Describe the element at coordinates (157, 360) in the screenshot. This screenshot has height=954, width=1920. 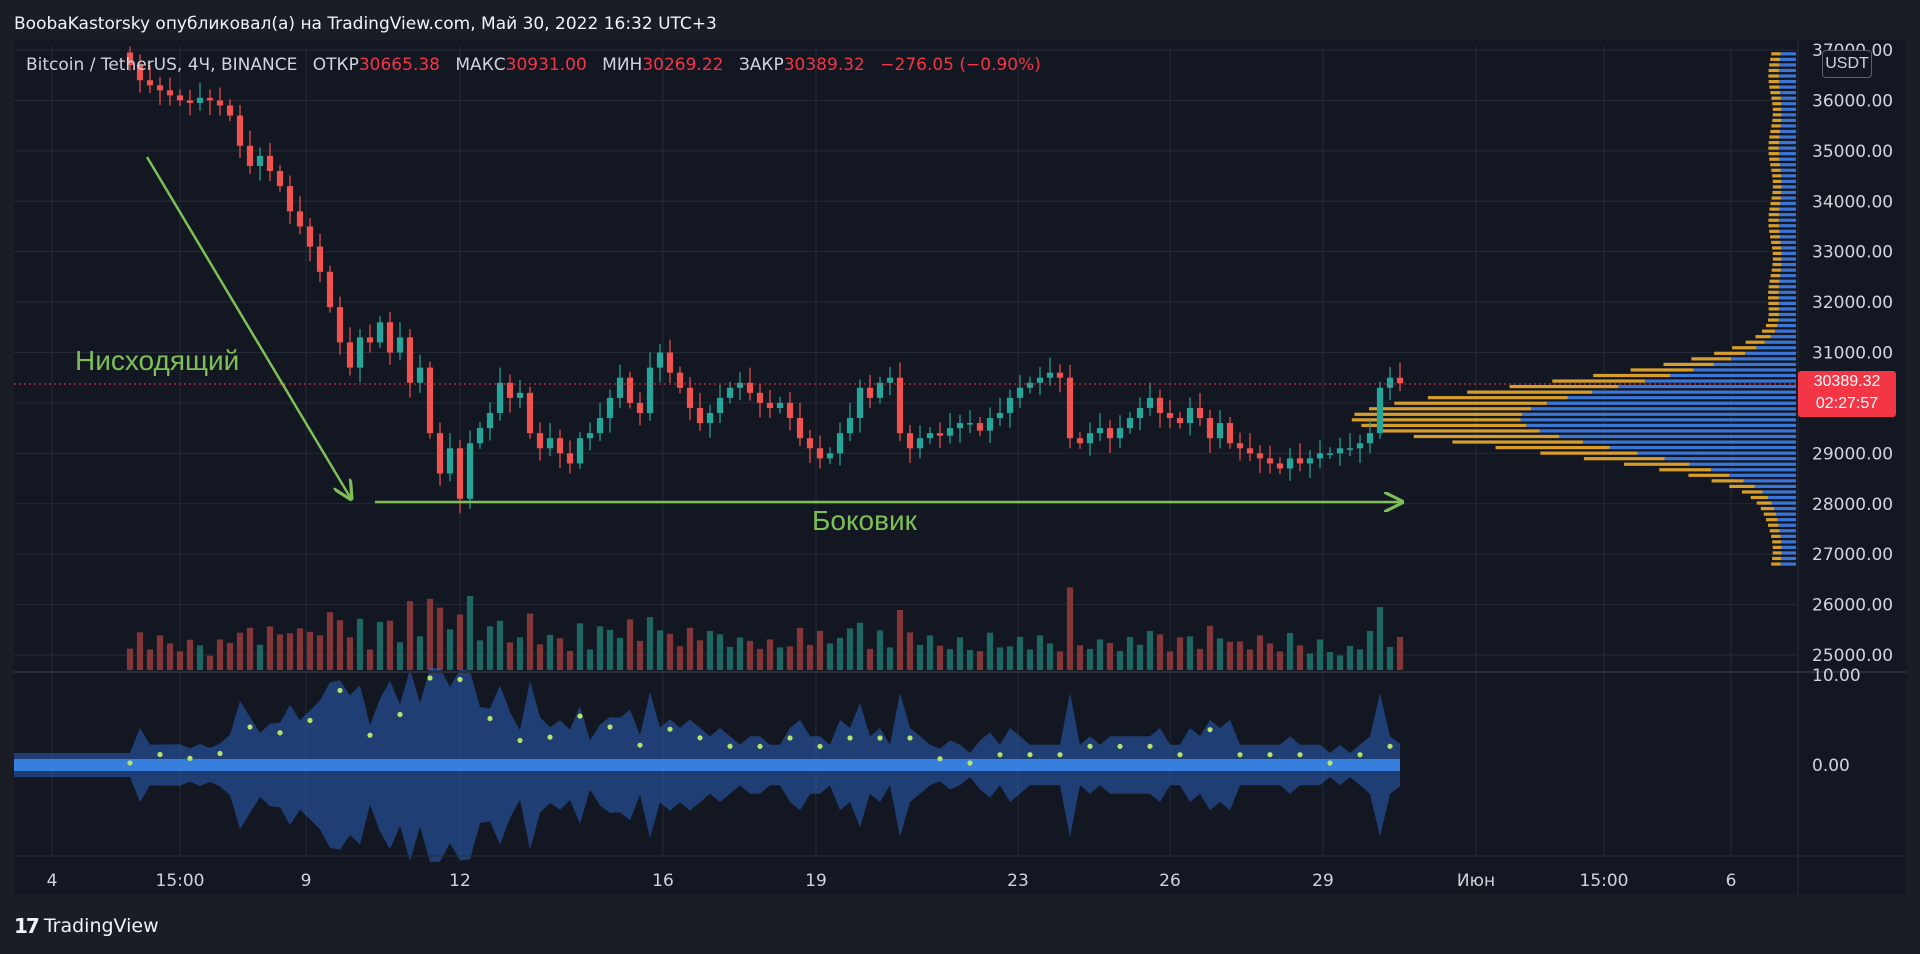
I see `annotation-downtrend: Нисходящий` at that location.